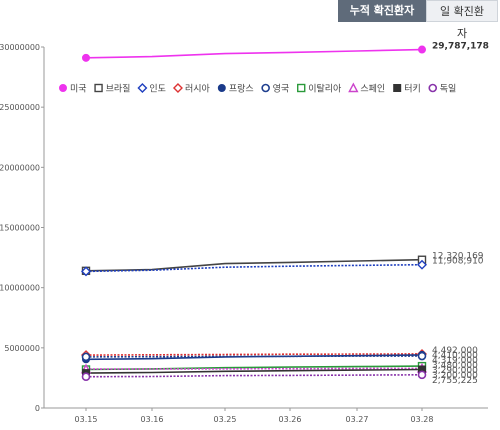  I want to click on legend-label: 미국, so click(78, 89).